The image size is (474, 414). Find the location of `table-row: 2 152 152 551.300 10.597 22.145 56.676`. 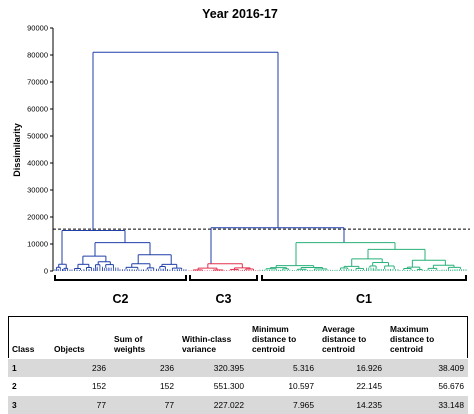

table-row: 2 152 152 551.300 10.597 22.145 56.676 is located at coordinates (238, 386).